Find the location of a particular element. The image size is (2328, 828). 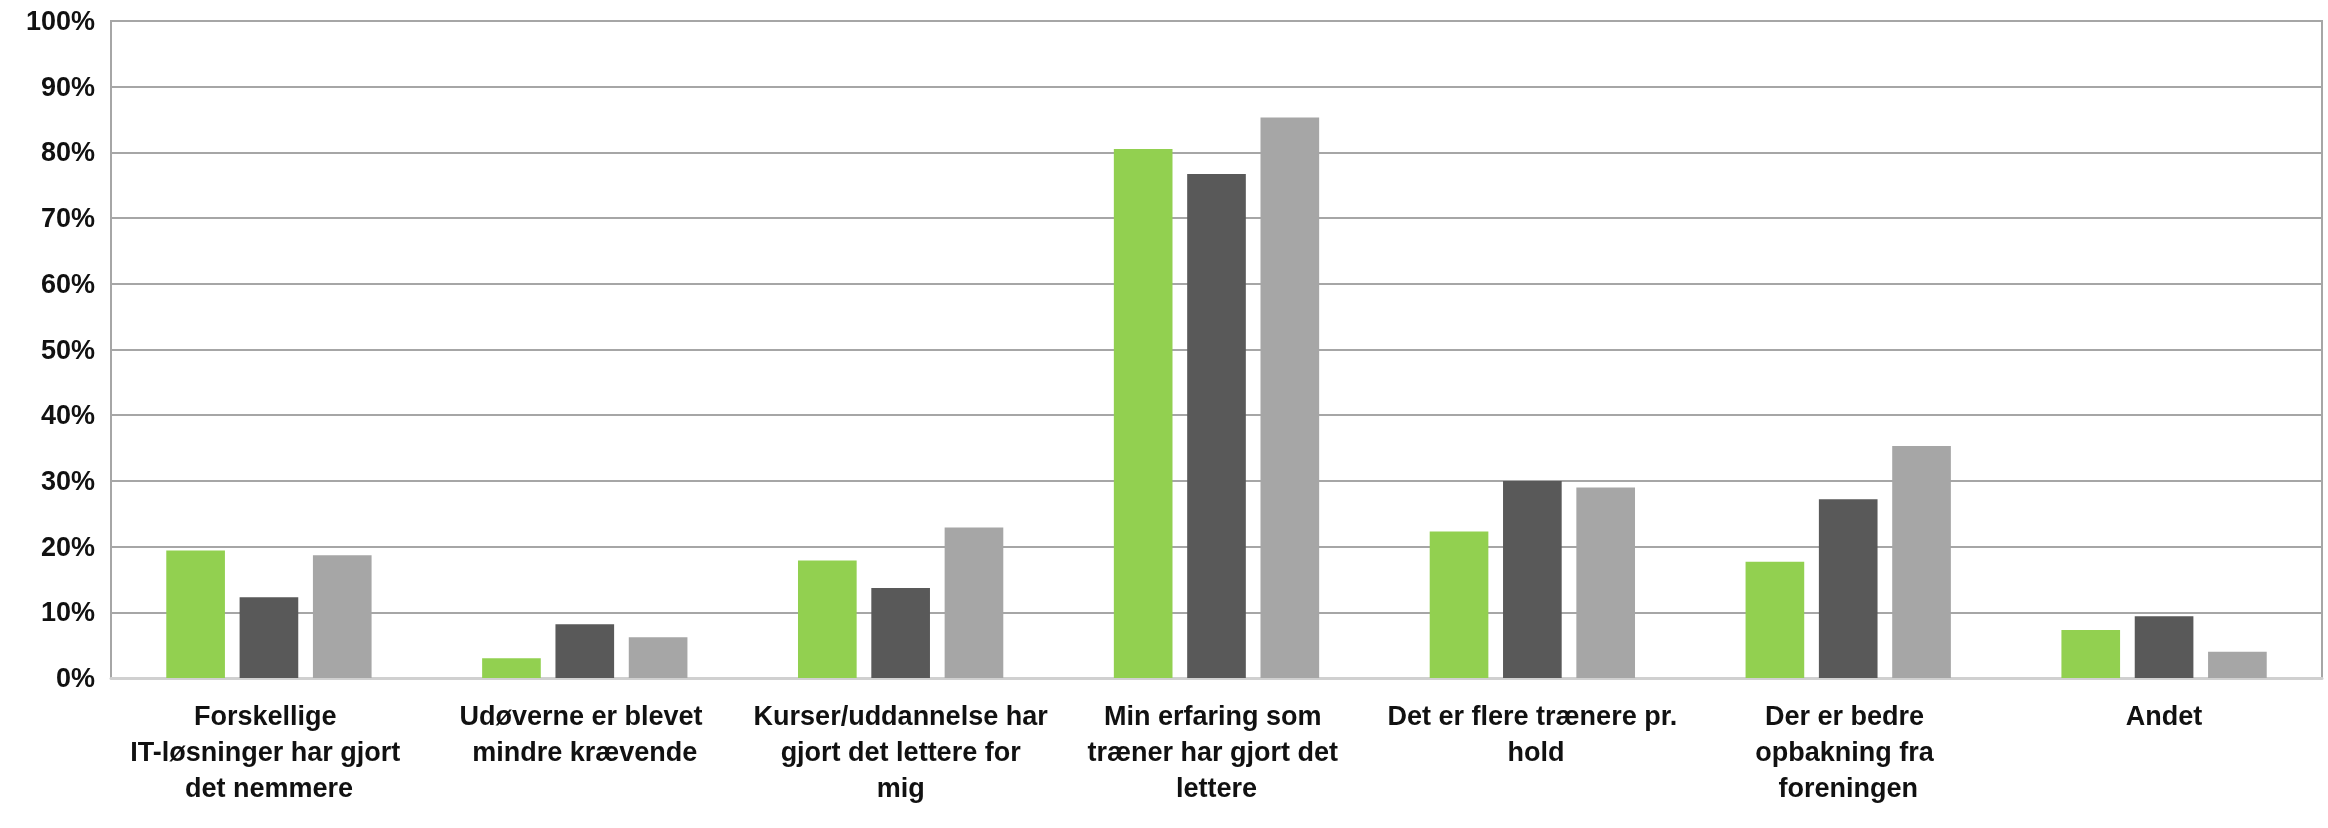

y-tick-label: 80% is located at coordinates (67, 152).